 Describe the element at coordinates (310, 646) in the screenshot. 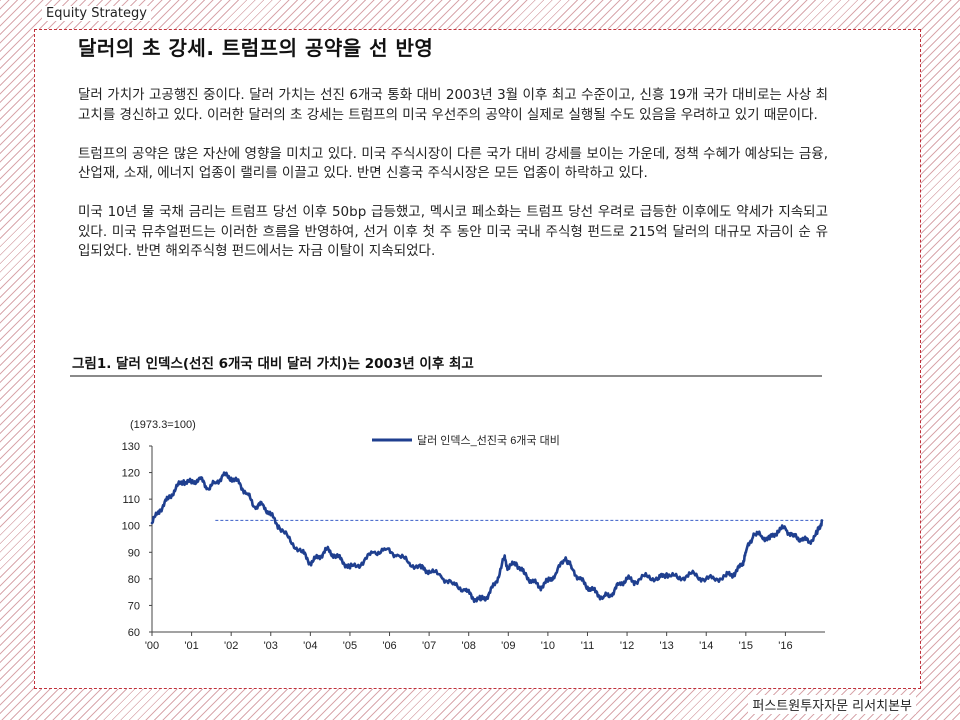

I see `x-tick-label: '04` at that location.